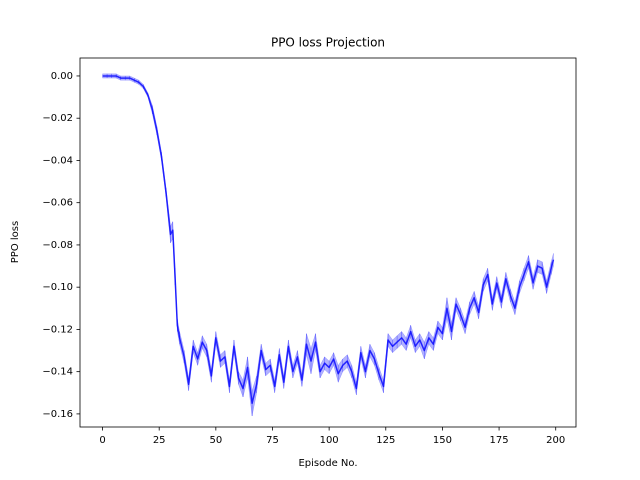 This screenshot has height=480, width=640. Describe the element at coordinates (57, 160) in the screenshot. I see `y-tick-label: −0.04` at that location.